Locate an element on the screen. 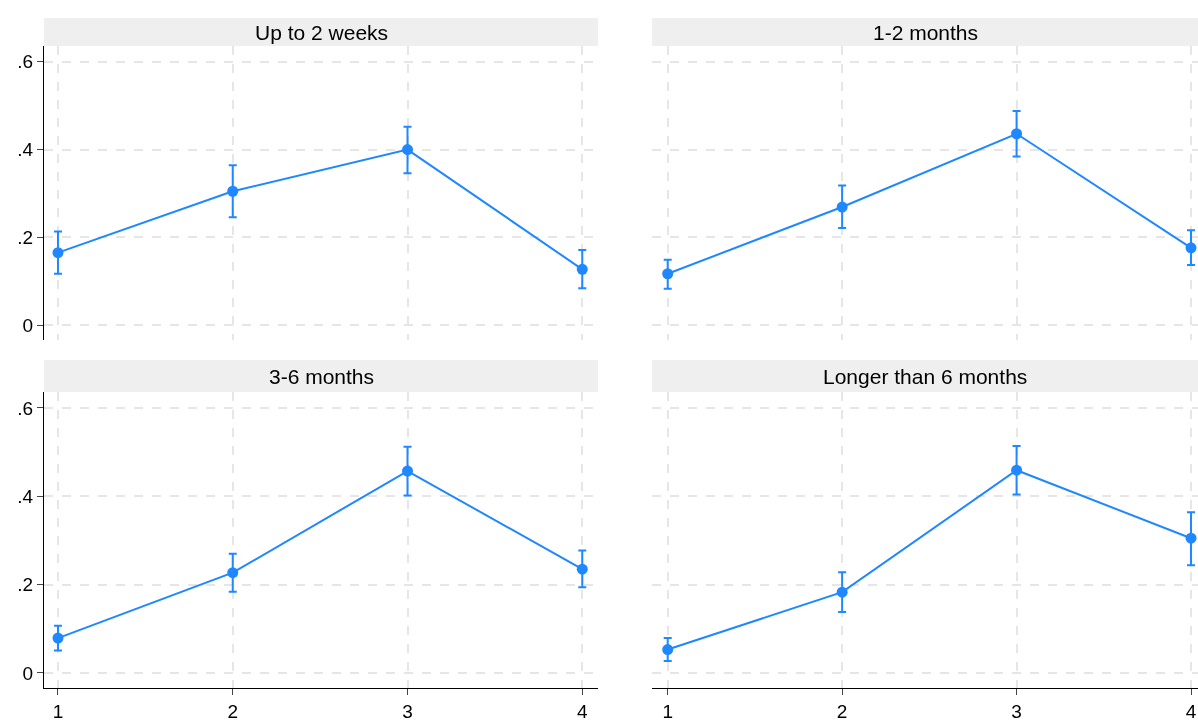  chart-title: 3-6 months is located at coordinates (322, 376).